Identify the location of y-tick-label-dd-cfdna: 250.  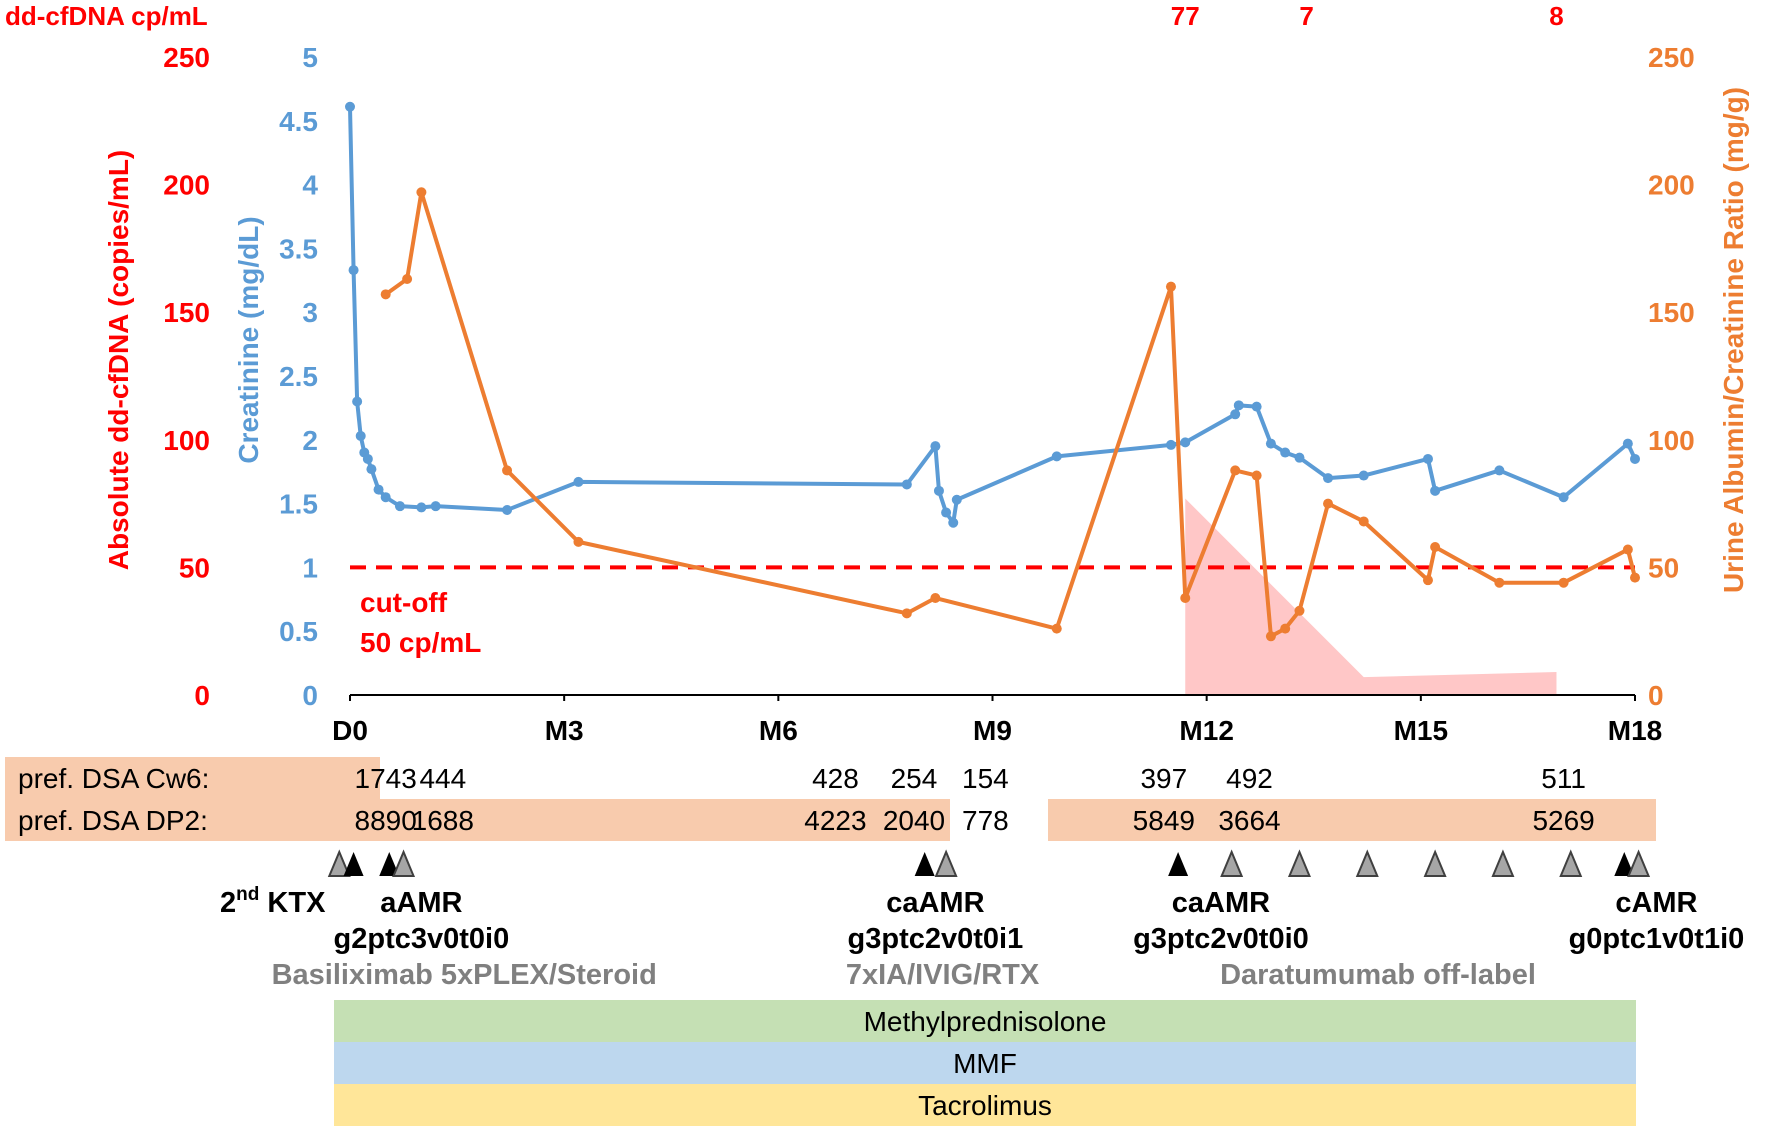
(186, 57).